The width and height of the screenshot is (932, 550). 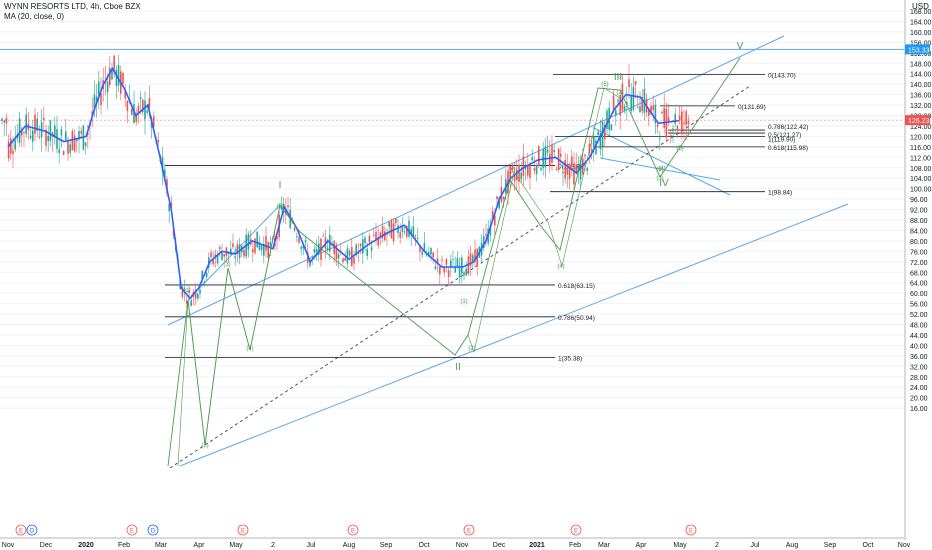 I want to click on price-tick-label: 116.00, so click(x=920, y=148).